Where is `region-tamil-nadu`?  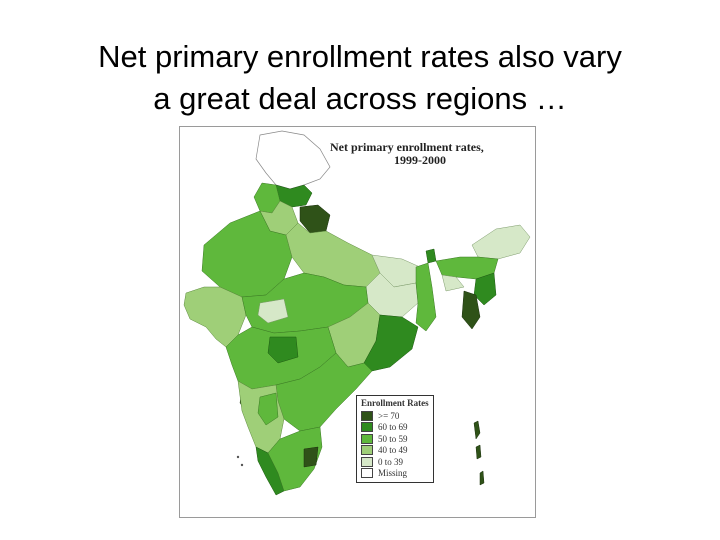 region-tamil-nadu is located at coordinates (295, 459).